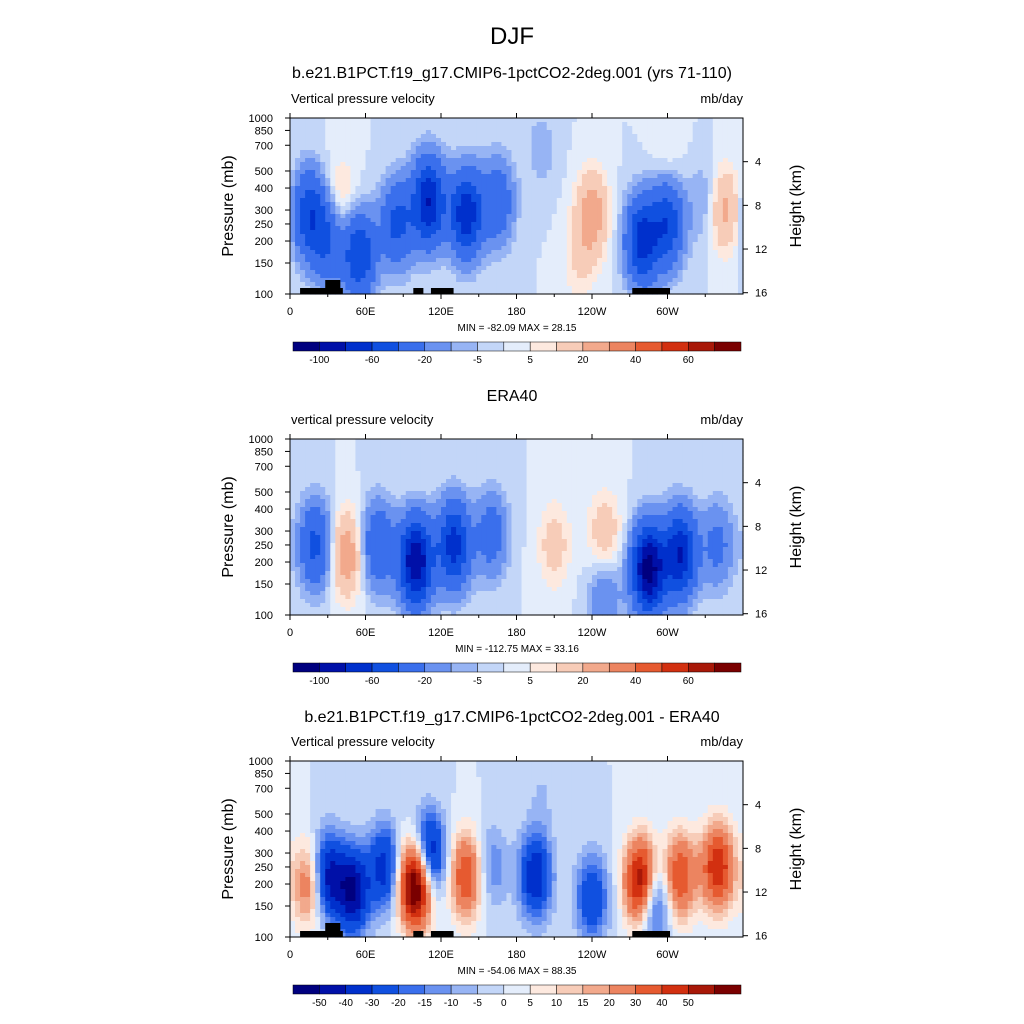 The height and width of the screenshot is (1024, 1024). I want to click on min-max-stats: MIN = -54.06 MAX = 88.35, so click(517, 971).